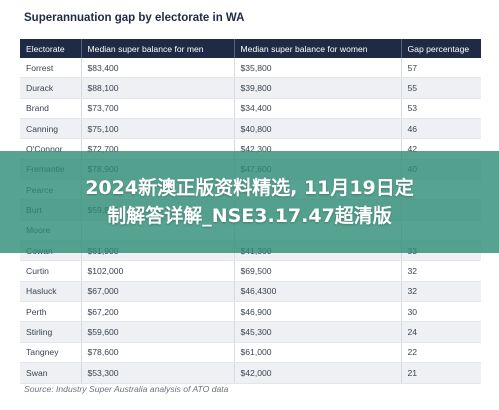  Describe the element at coordinates (441, 48) in the screenshot. I see `header-gap-percentage: Gap percentage` at that location.